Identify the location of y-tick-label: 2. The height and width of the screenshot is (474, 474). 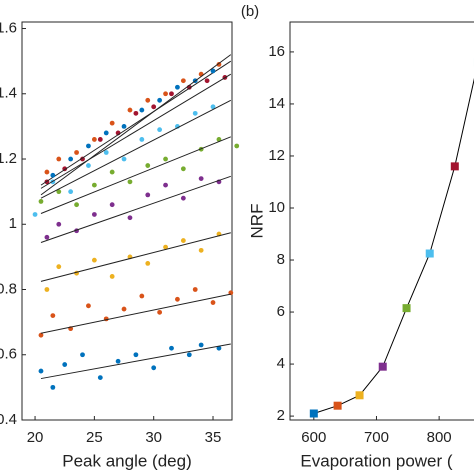
(281, 415).